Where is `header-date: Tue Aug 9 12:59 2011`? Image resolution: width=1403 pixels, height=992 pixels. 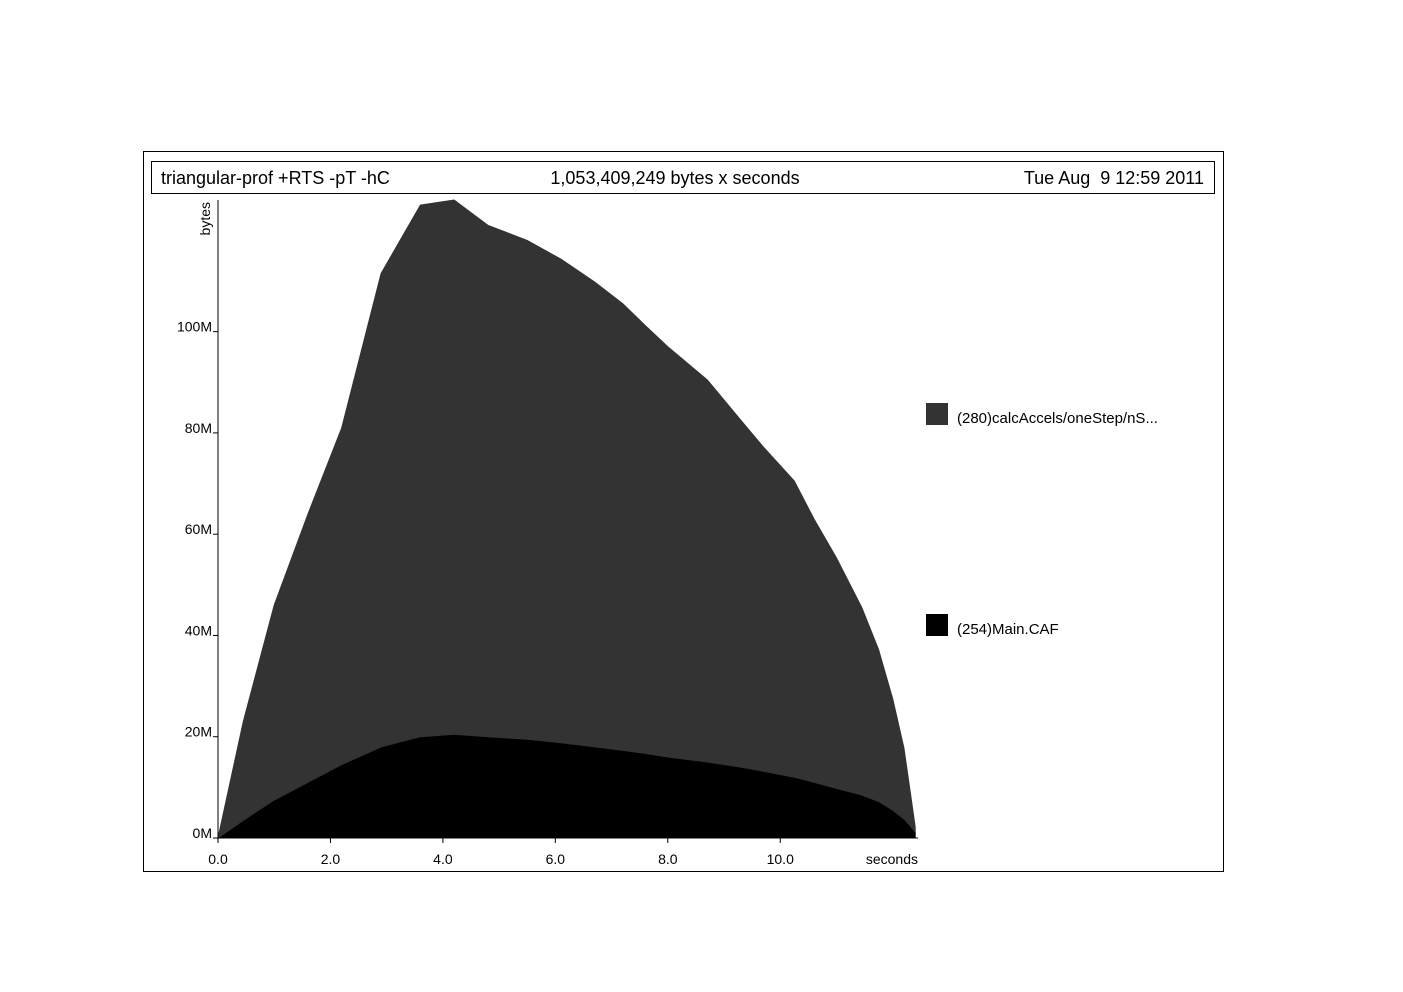 header-date: Tue Aug 9 12:59 2011 is located at coordinates (1114, 178).